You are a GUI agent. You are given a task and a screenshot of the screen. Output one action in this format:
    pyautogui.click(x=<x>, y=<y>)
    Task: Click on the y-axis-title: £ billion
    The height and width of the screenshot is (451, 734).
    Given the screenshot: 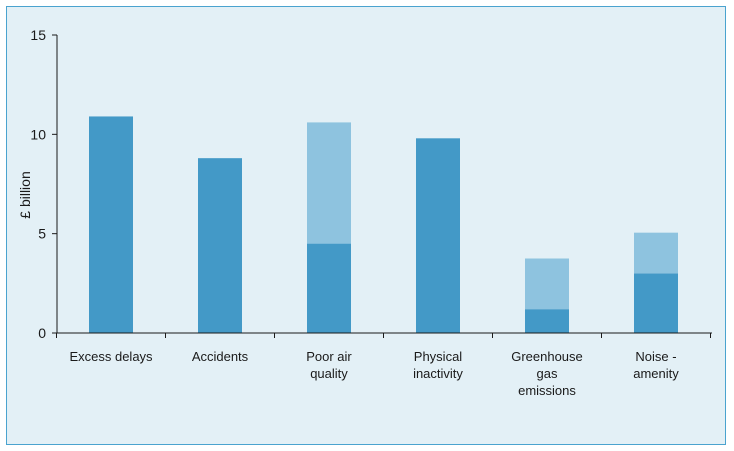 What is the action you would take?
    pyautogui.click(x=25, y=194)
    